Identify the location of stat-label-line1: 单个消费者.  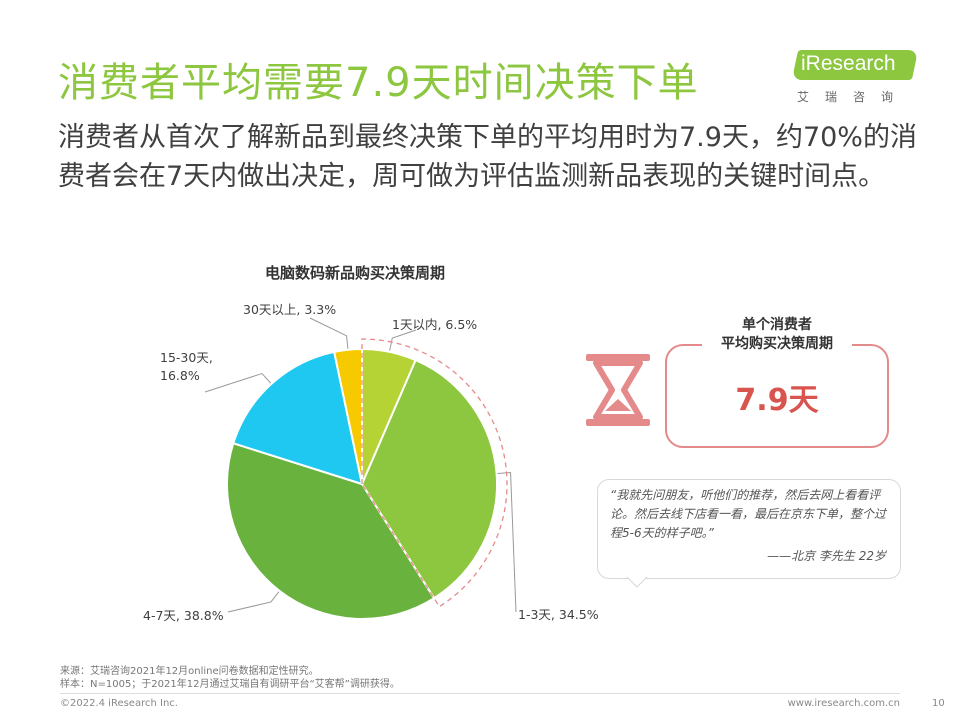
(777, 325).